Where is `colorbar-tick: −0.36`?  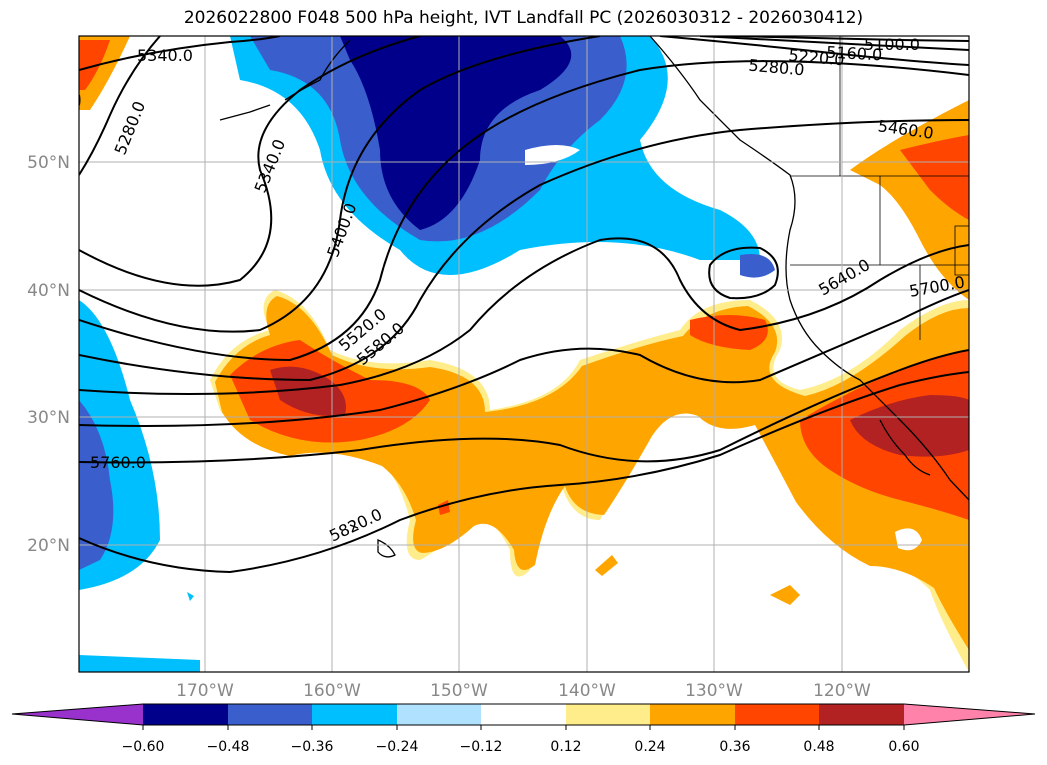 colorbar-tick: −0.36 is located at coordinates (312, 747).